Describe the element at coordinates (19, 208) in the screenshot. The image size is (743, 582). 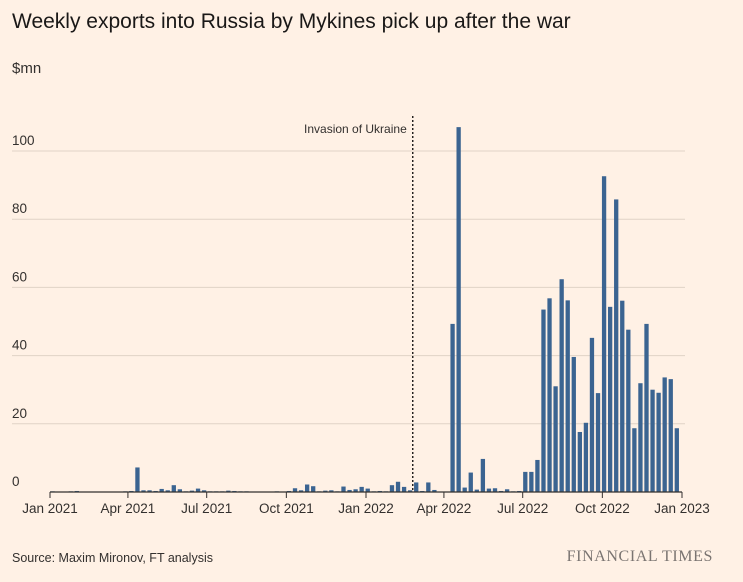
I see `y-tick-label: 80` at that location.